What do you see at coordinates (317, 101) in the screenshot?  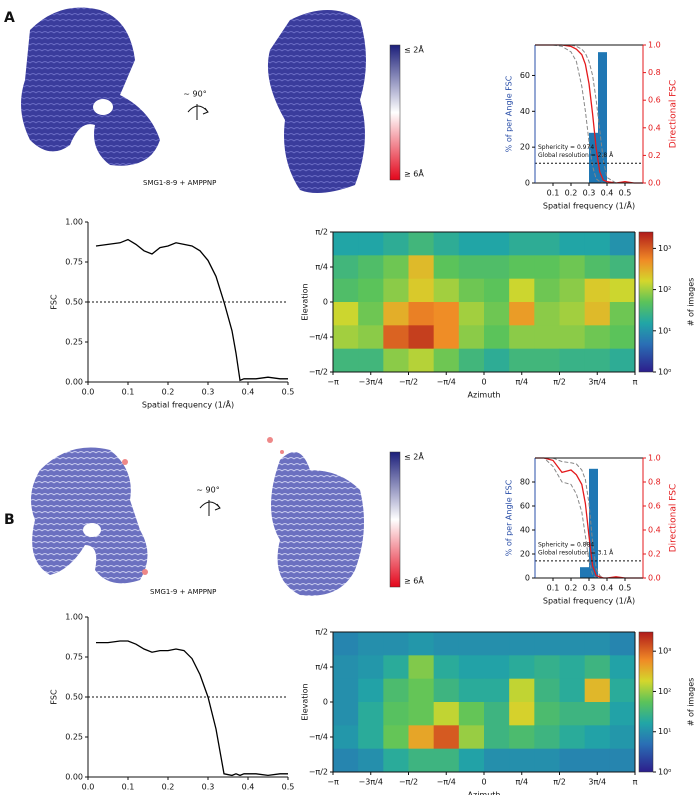 I see `density-map-side` at bounding box center [317, 101].